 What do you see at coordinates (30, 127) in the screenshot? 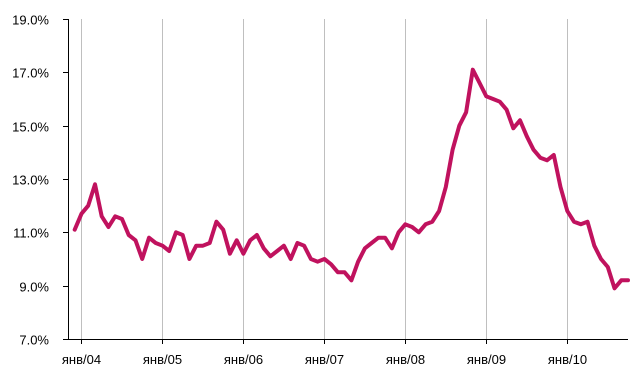
I see `y-tick-label: 15.0%` at bounding box center [30, 127].